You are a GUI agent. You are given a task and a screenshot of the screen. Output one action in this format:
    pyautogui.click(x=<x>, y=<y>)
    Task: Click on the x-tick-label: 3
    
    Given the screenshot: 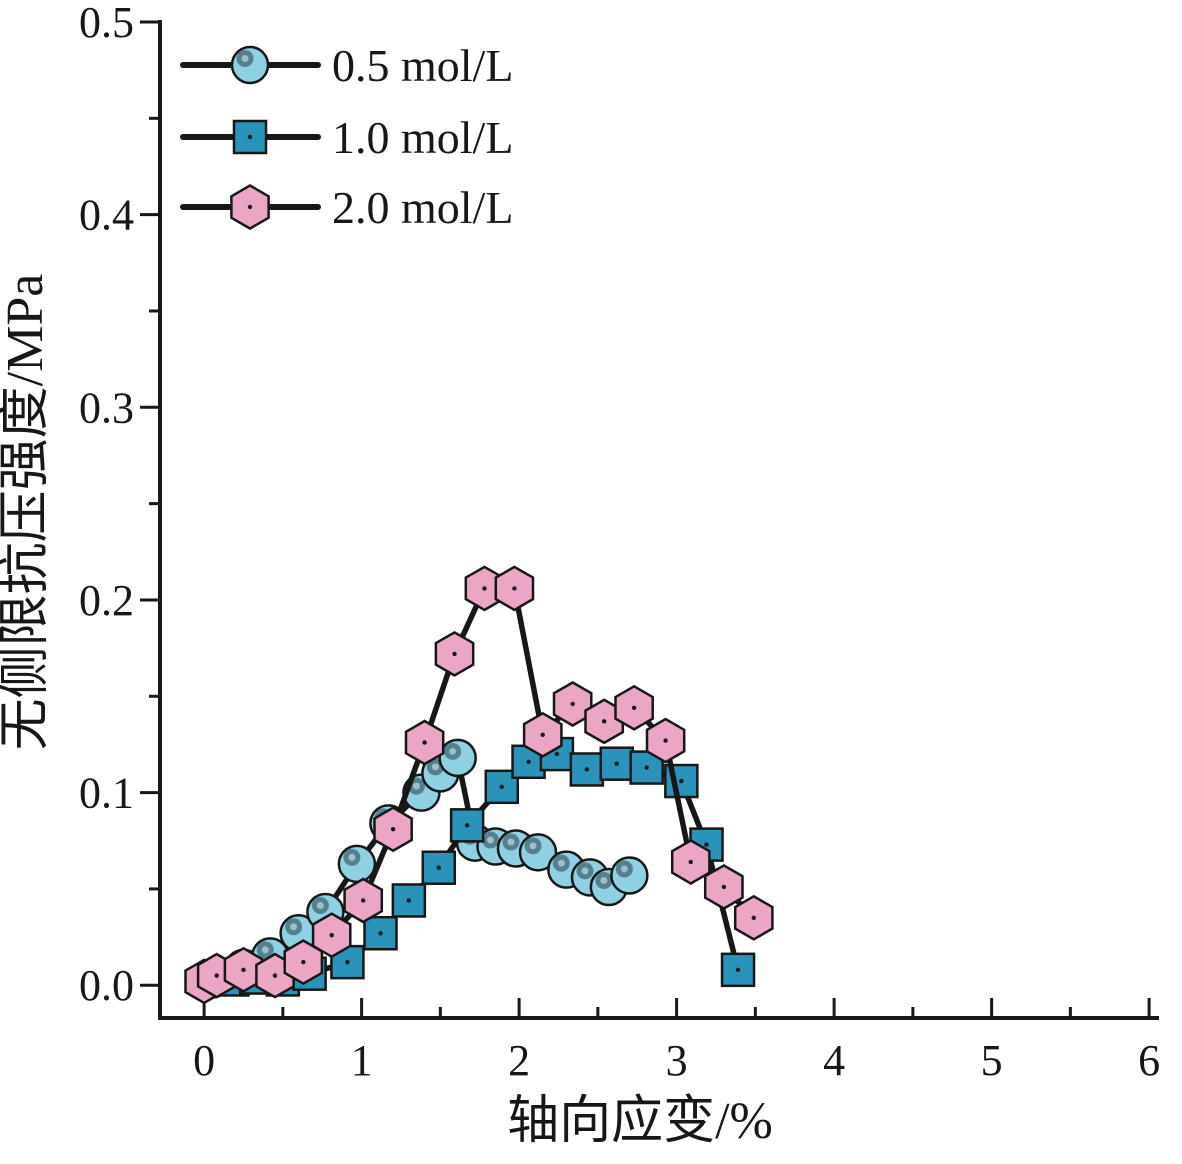 What is the action you would take?
    pyautogui.click(x=677, y=1060)
    